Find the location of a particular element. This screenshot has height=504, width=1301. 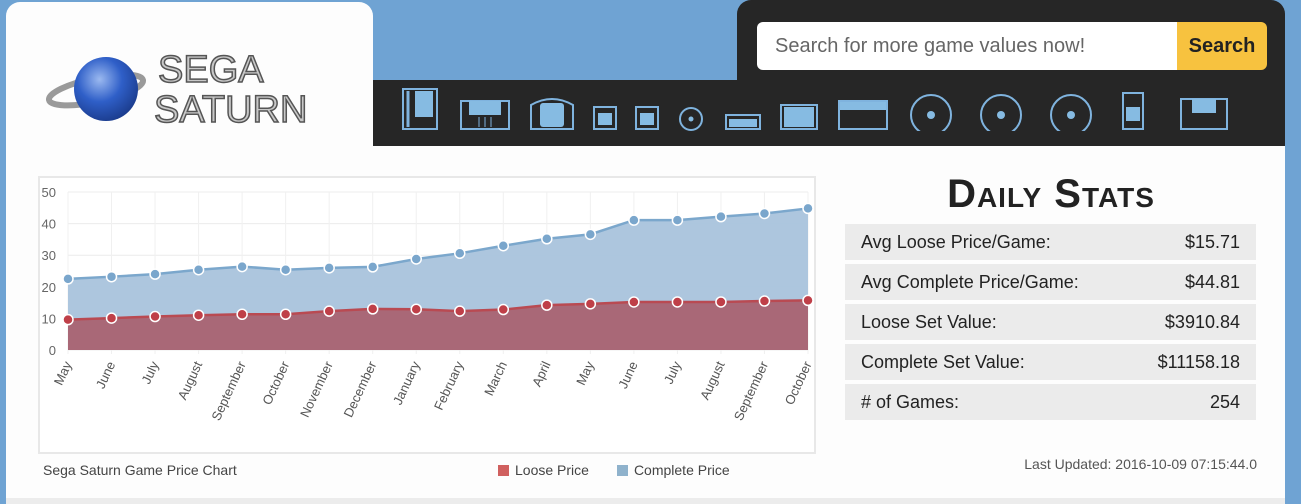

stat-label: Avg Complete Price/Game: is located at coordinates (970, 281).